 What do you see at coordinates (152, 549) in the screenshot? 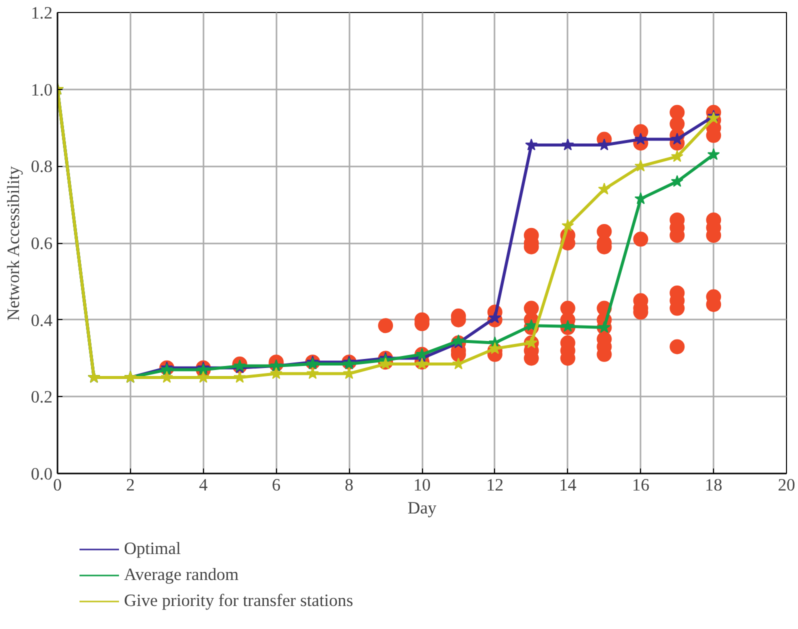
I see `legend-label: Optimal` at bounding box center [152, 549].